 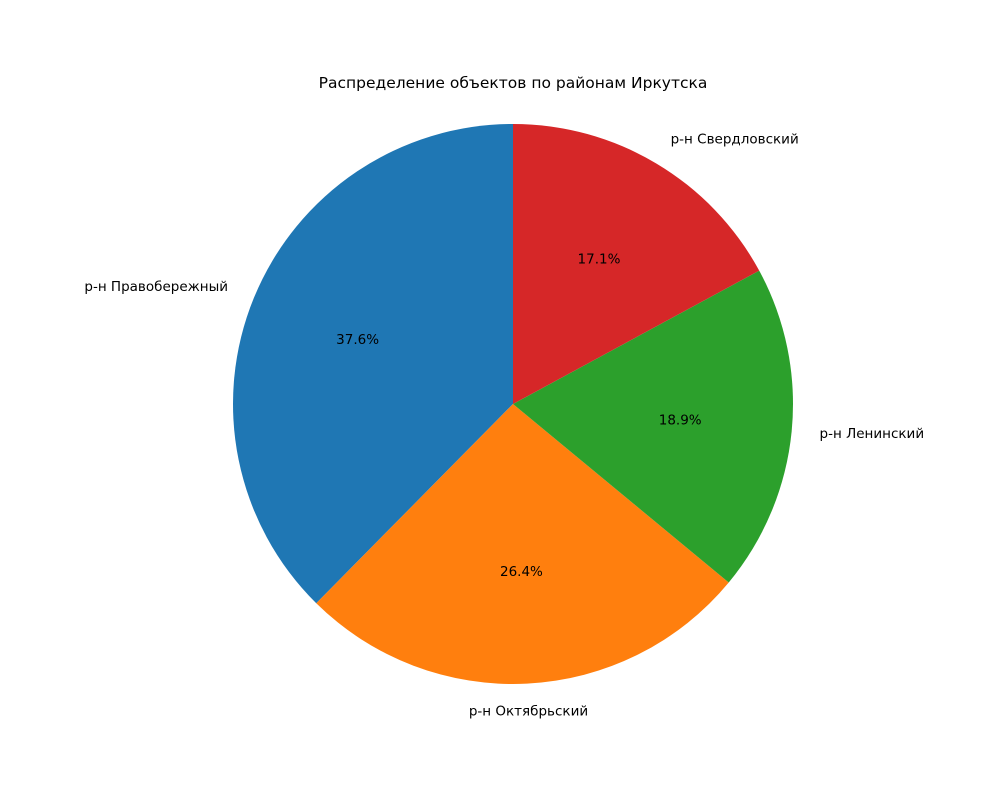 What do you see at coordinates (521, 572) in the screenshot?
I see `slice-percent-label-2: 26.4%` at bounding box center [521, 572].